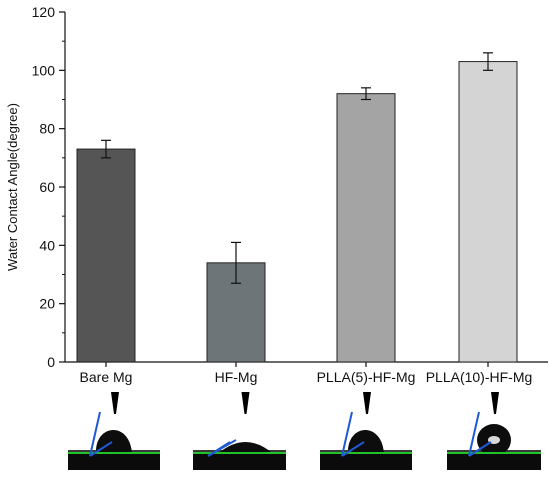 The width and height of the screenshot is (550, 478). Describe the element at coordinates (106, 377) in the screenshot. I see `category-label: Bare Mg` at that location.